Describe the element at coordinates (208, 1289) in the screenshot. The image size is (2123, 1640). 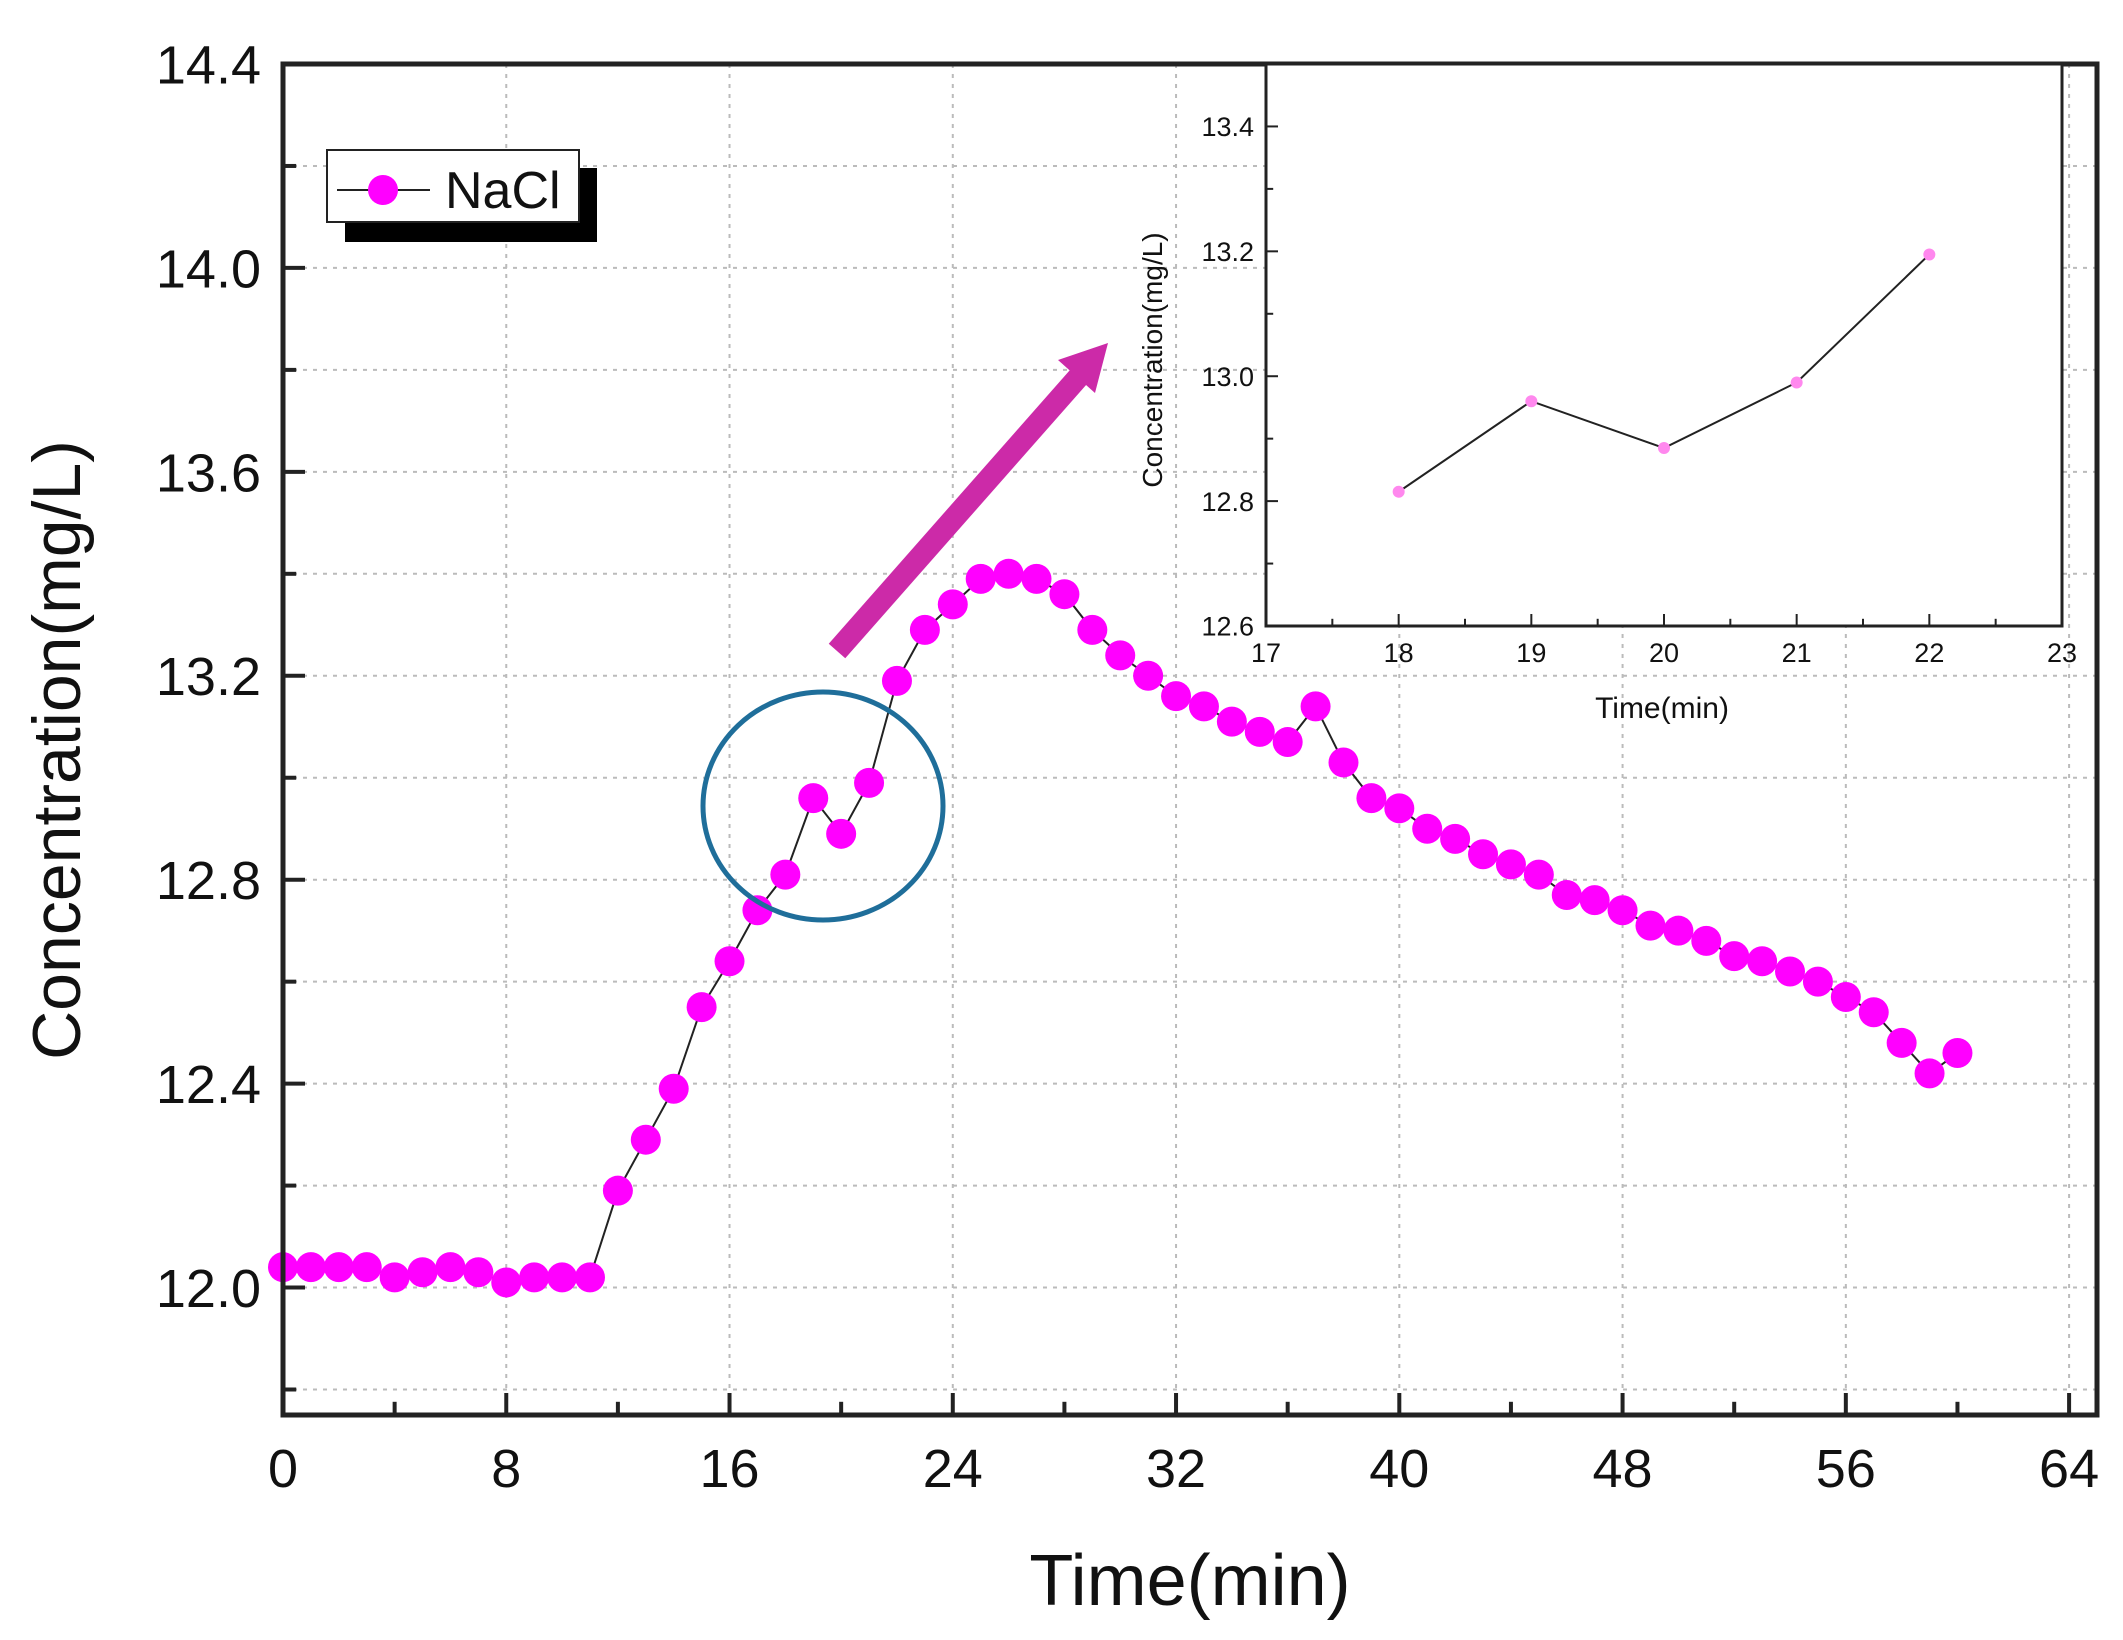
I see `y-tick-label: 12.0` at that location.